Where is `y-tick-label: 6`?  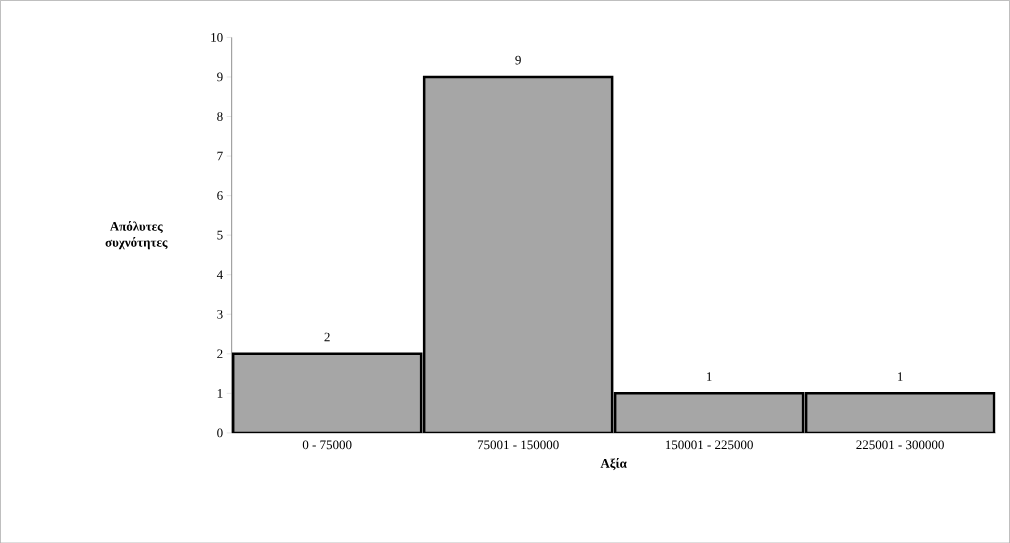
y-tick-label: 6 is located at coordinates (220, 195).